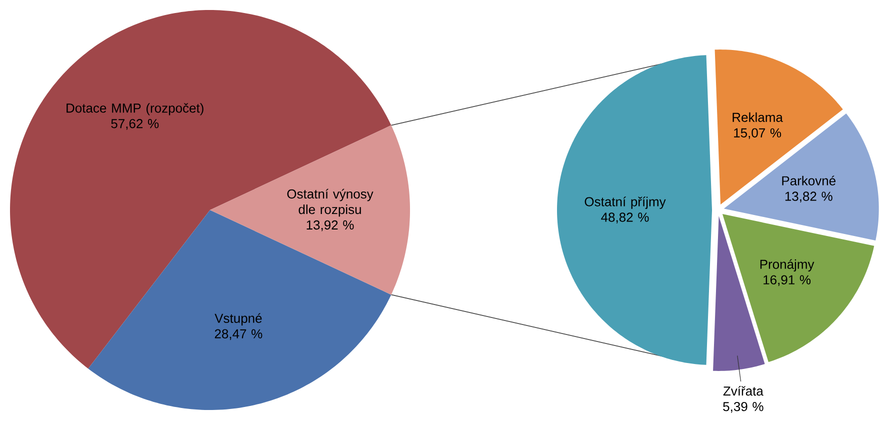  Describe the element at coordinates (135, 124) in the screenshot. I see `data-label: 57,62 %` at that location.